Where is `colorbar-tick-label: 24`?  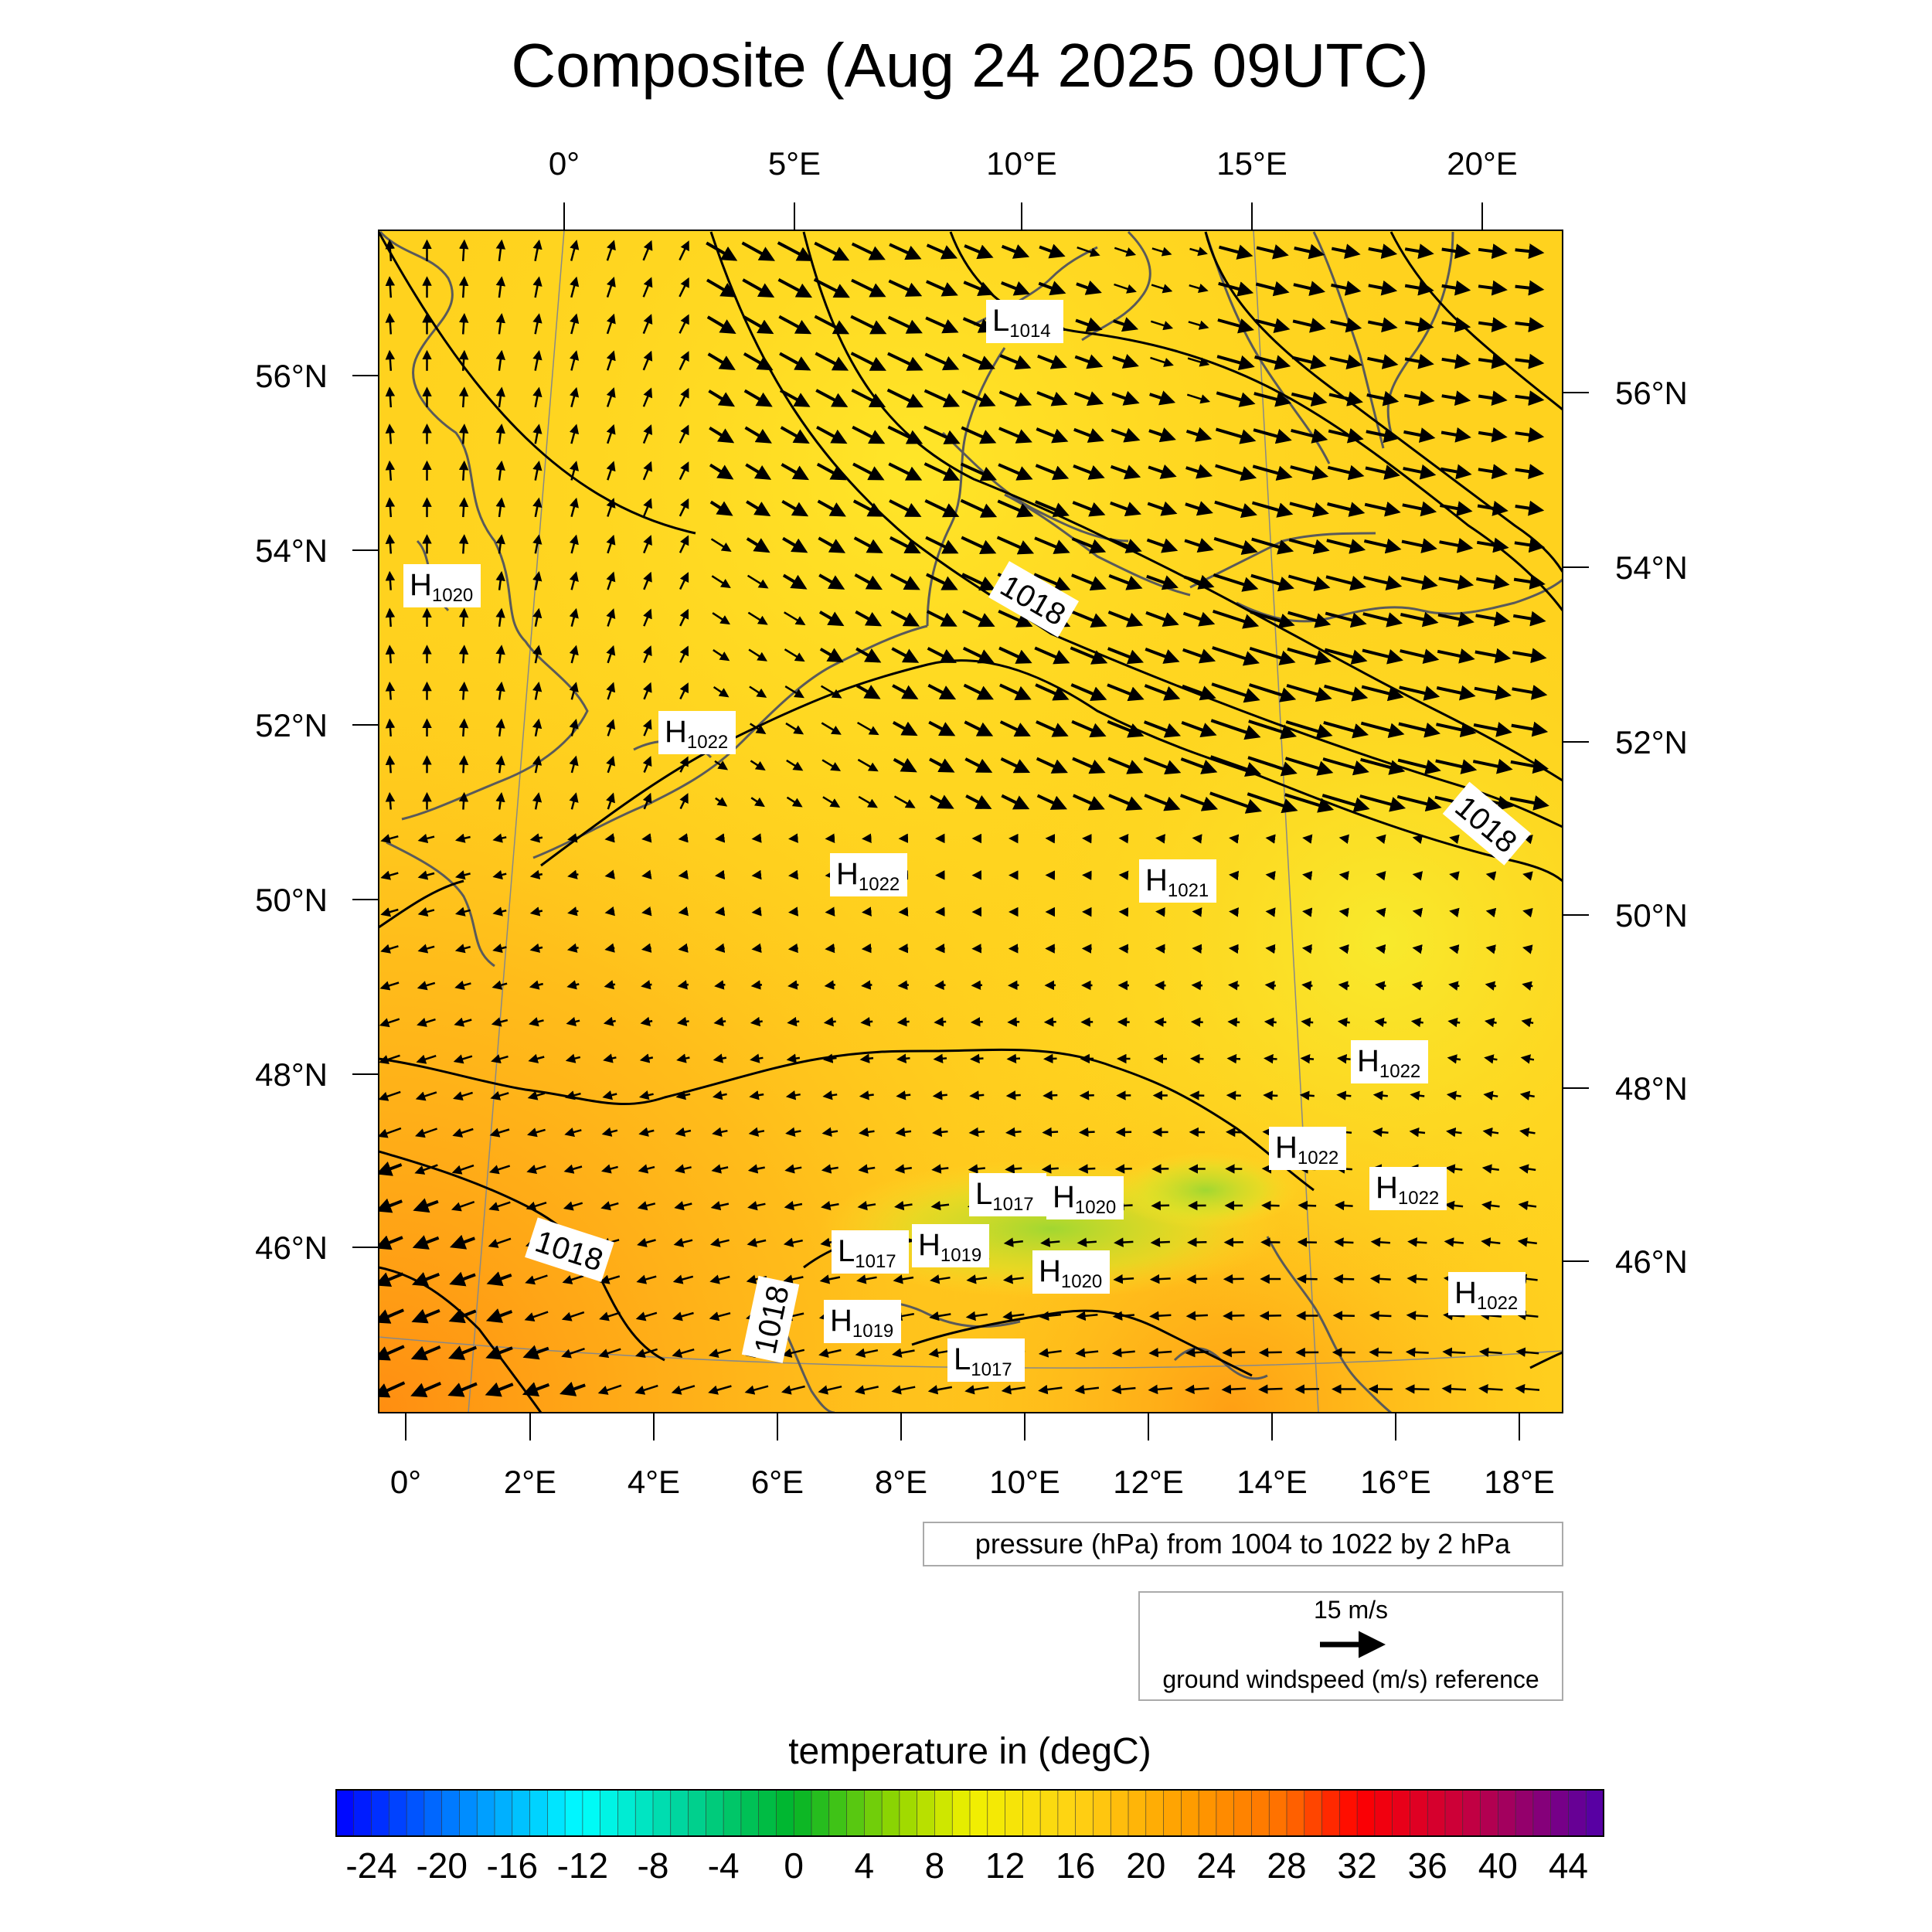 colorbar-tick-label: 24 is located at coordinates (1216, 1866).